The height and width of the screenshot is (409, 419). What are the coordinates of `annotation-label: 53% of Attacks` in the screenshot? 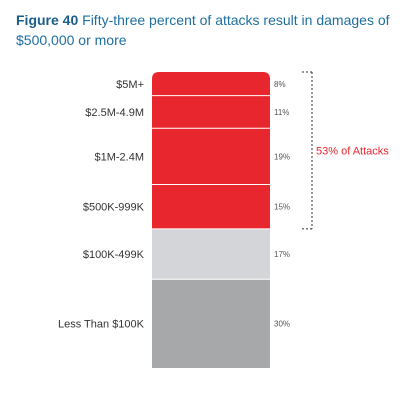 It's located at (352, 151).